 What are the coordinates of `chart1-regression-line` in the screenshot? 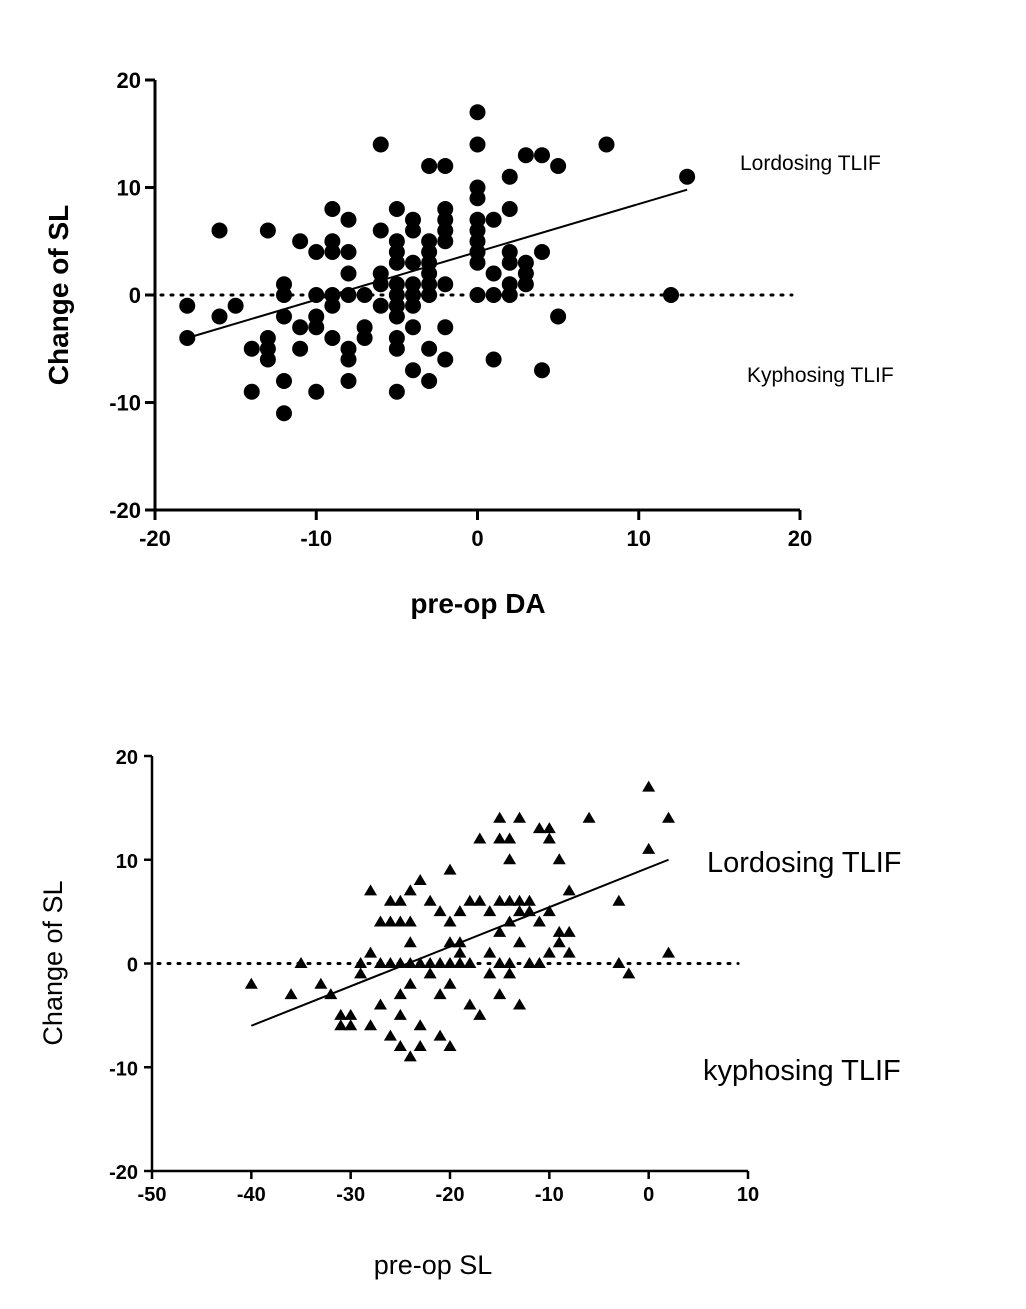 It's located at (437, 263).